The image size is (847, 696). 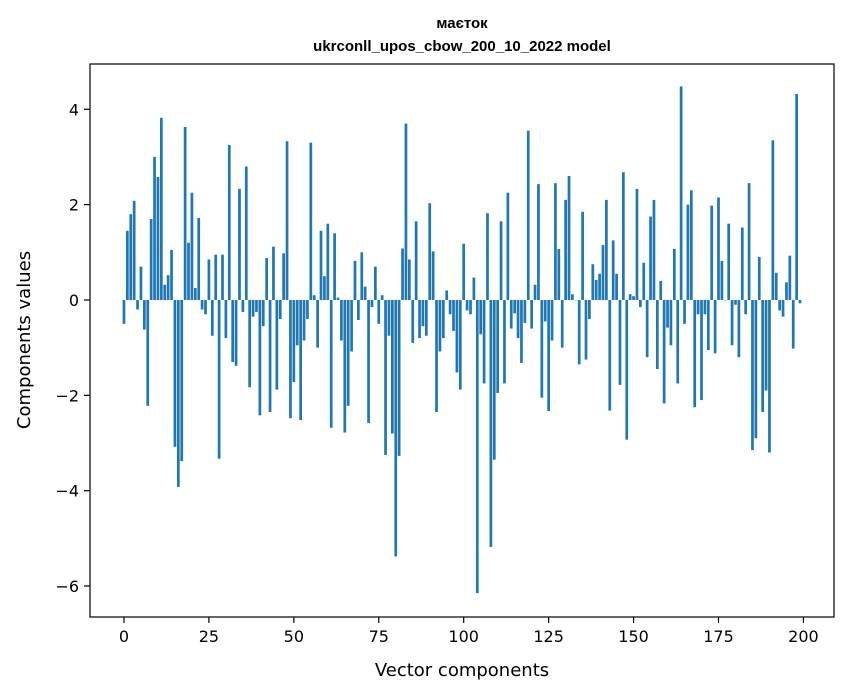 What do you see at coordinates (803, 636) in the screenshot?
I see `x-tick-label: 200` at bounding box center [803, 636].